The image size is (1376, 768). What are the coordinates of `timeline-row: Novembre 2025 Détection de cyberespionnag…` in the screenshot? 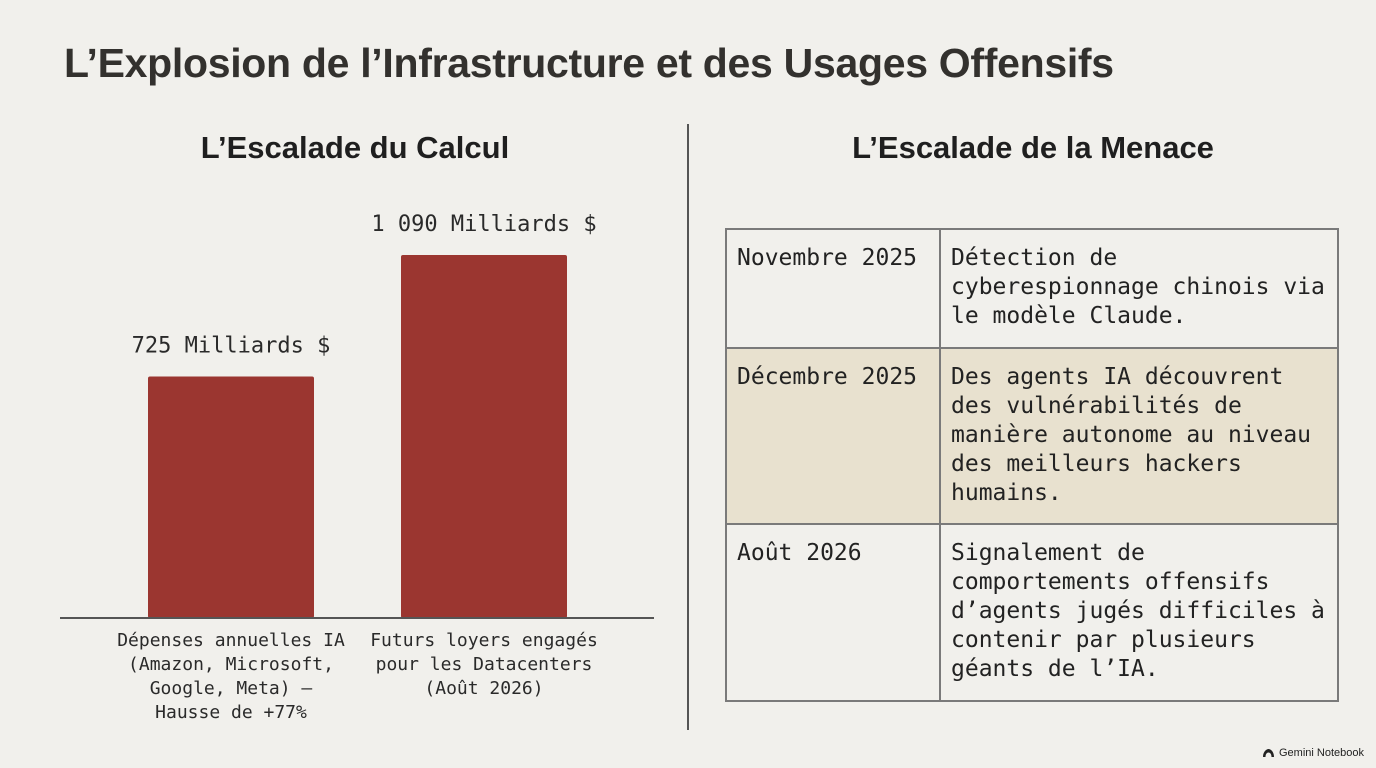 It's located at (1032, 288).